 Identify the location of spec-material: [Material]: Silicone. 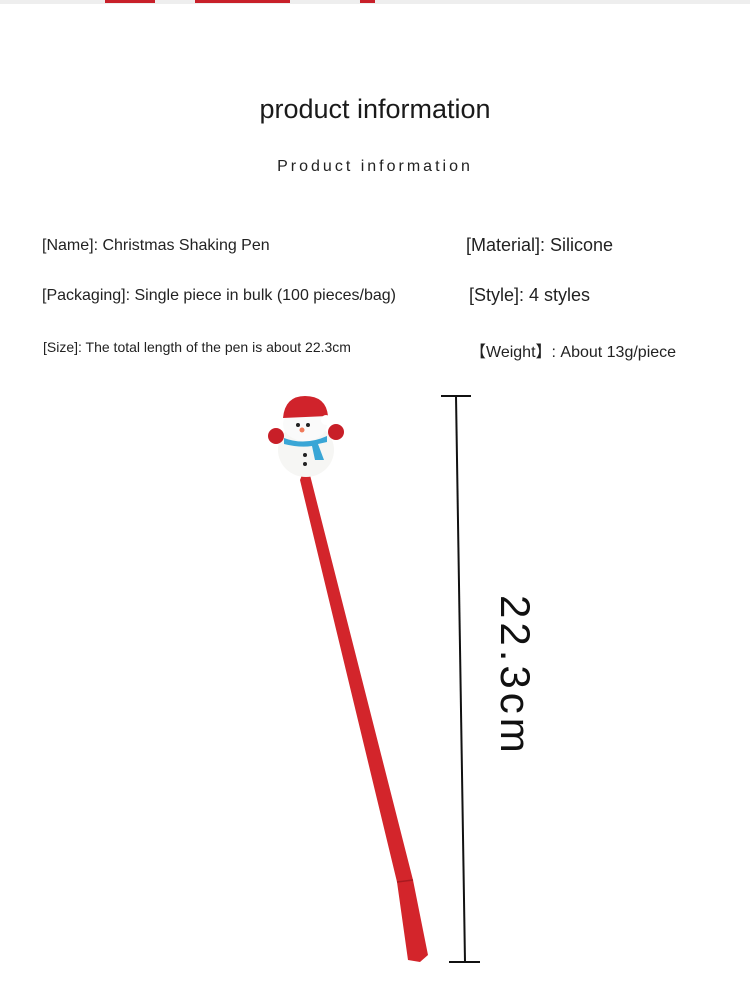
(540, 245).